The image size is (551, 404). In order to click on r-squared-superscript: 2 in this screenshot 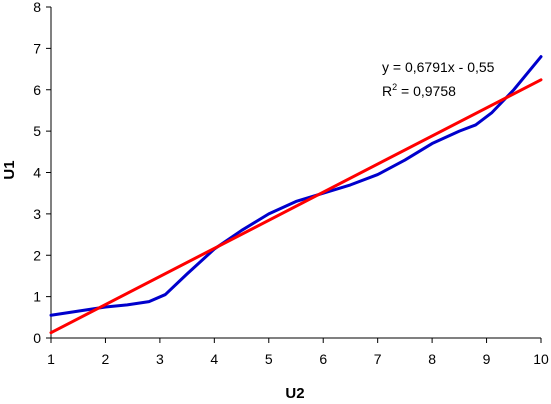, I will do `click(394, 87)`.